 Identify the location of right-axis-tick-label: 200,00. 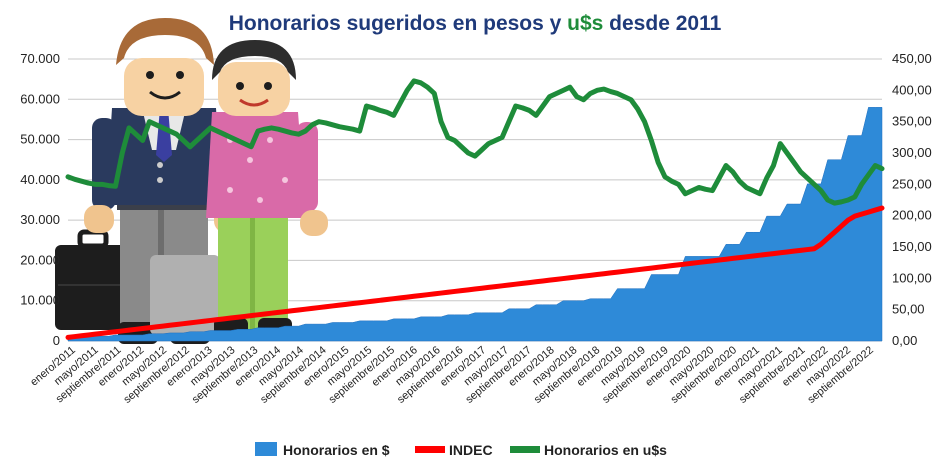
(912, 215).